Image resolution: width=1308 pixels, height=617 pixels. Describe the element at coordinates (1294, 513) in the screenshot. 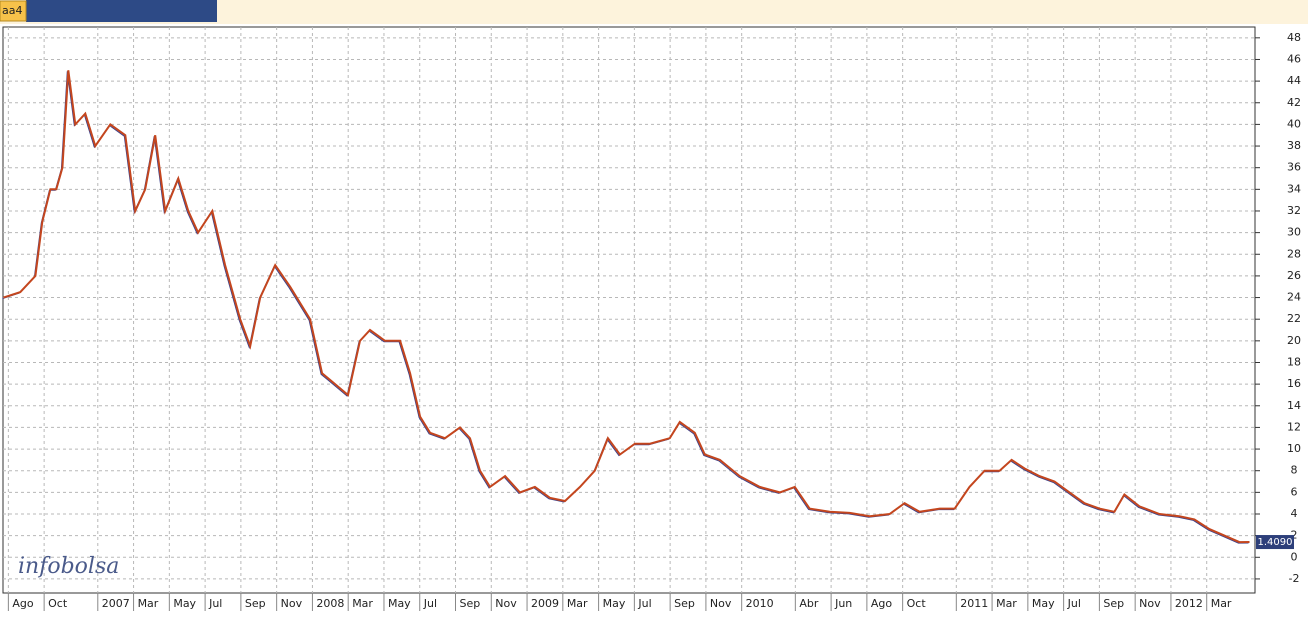

I see `y-tick-label: 4` at that location.